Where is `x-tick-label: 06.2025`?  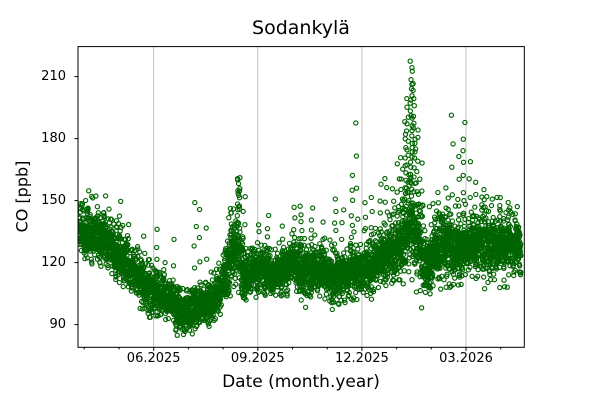
x-tick-label: 06.2025 is located at coordinates (153, 358).